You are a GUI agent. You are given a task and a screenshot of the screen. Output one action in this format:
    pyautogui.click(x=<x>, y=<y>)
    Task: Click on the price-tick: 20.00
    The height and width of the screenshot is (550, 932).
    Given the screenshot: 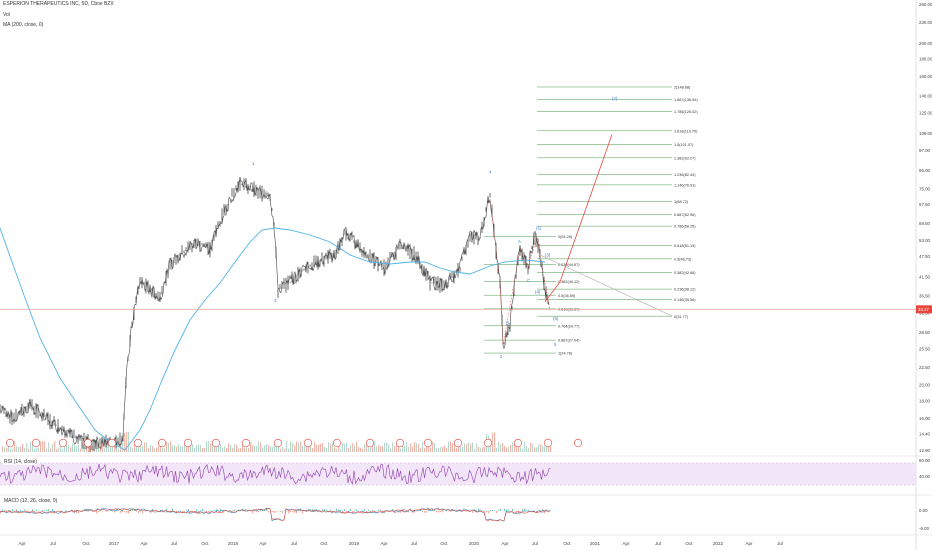 What is the action you would take?
    pyautogui.click(x=925, y=385)
    